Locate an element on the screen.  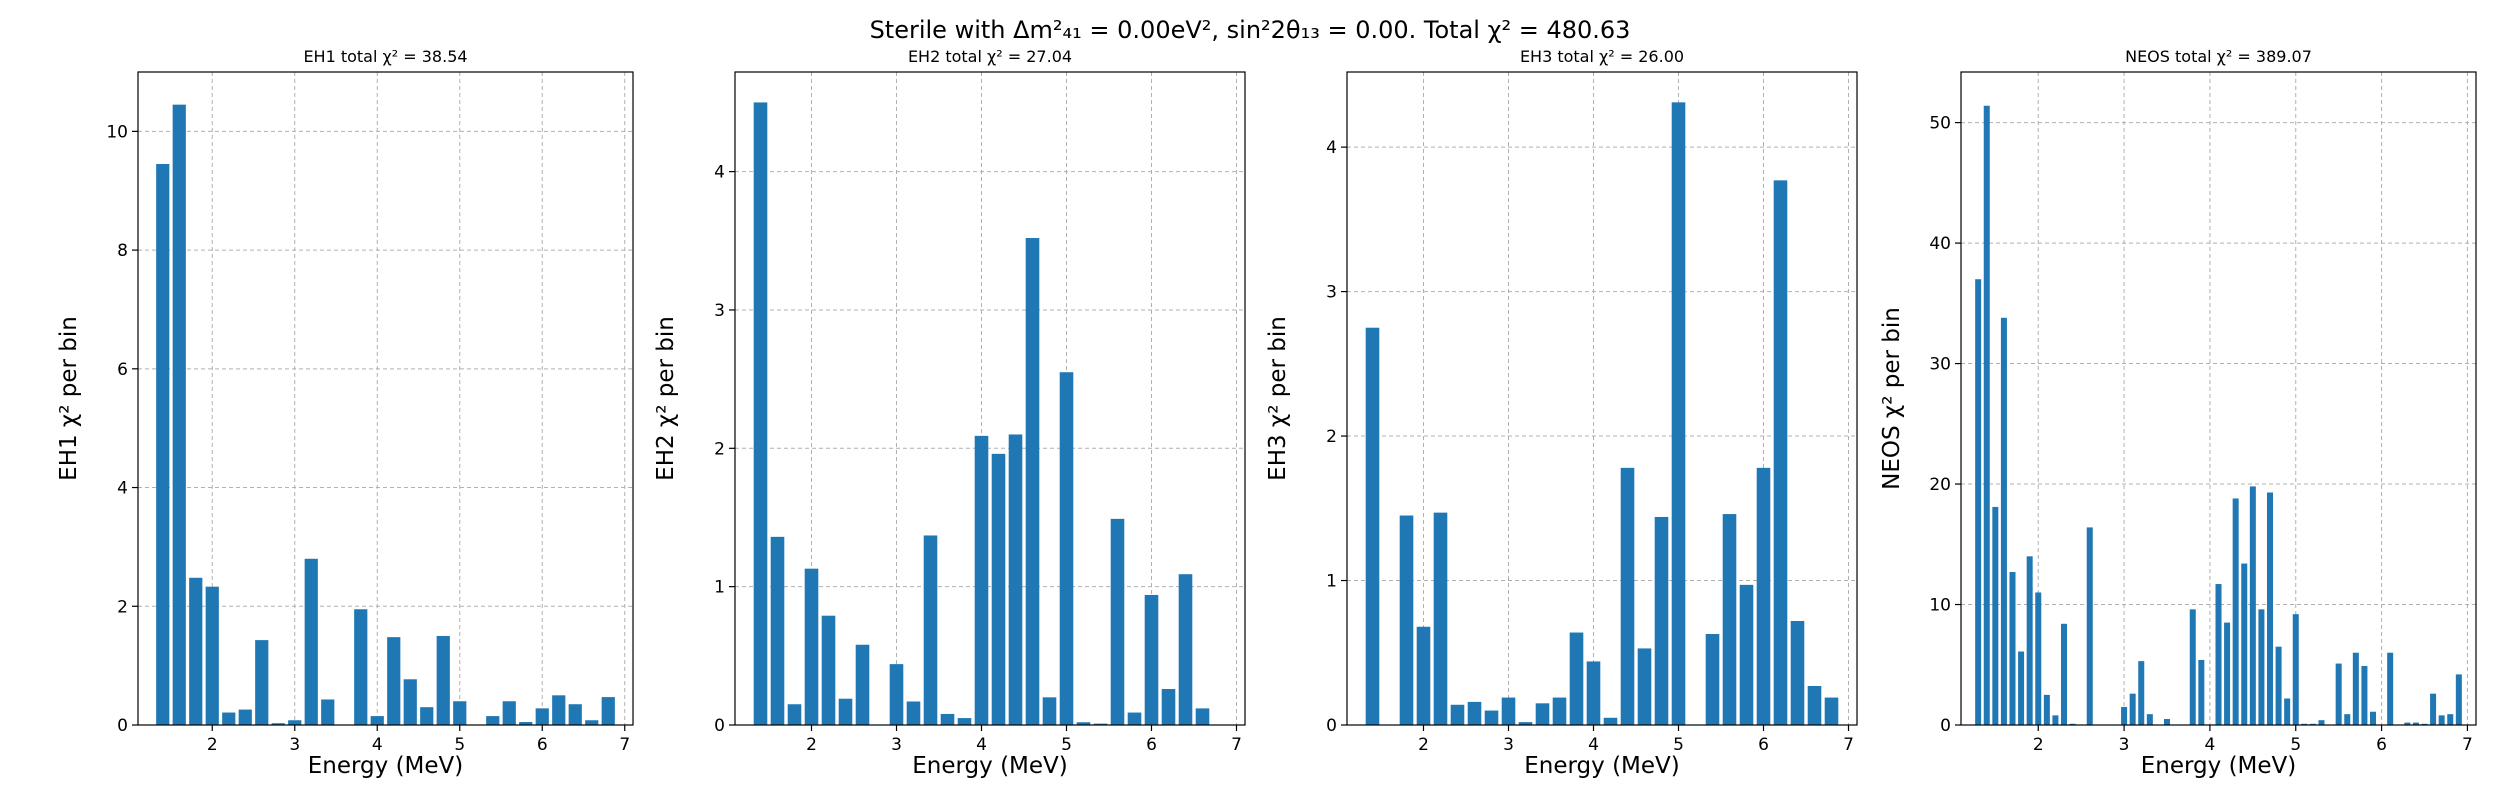
y-tick-label: 6 is located at coordinates (122, 370).